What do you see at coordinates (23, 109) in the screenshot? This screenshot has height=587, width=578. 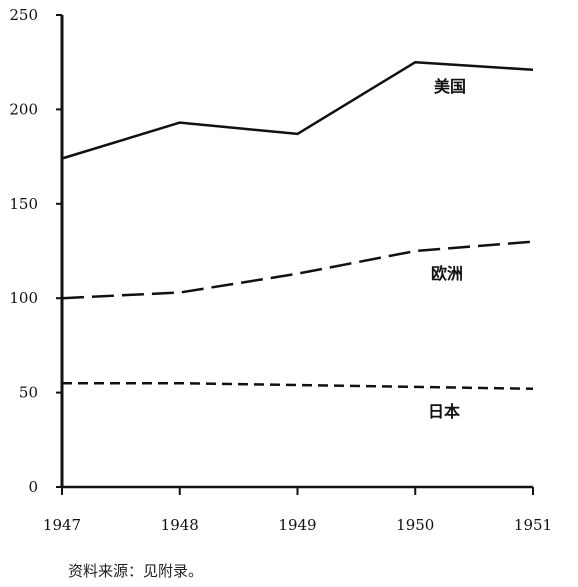 I see `y-tick-label: 200` at bounding box center [23, 109].